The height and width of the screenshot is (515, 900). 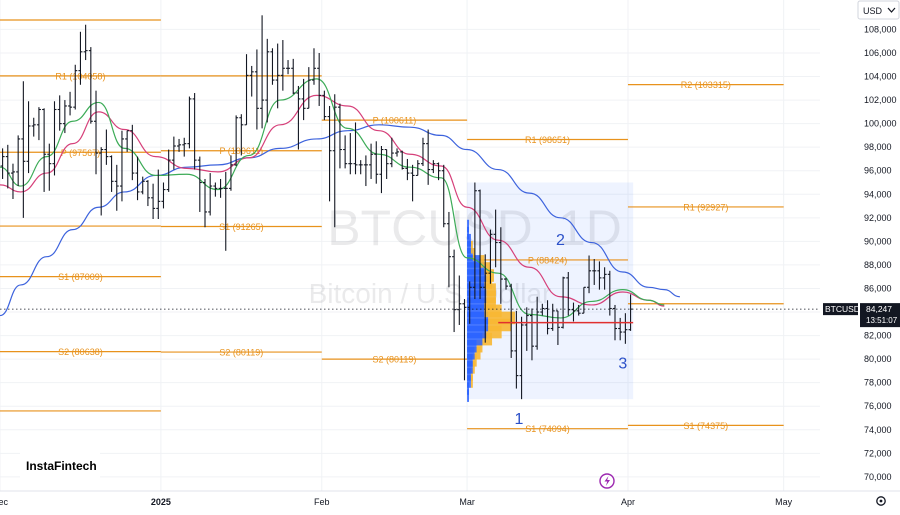 I want to click on logo: InstaFintech, so click(x=60, y=465).